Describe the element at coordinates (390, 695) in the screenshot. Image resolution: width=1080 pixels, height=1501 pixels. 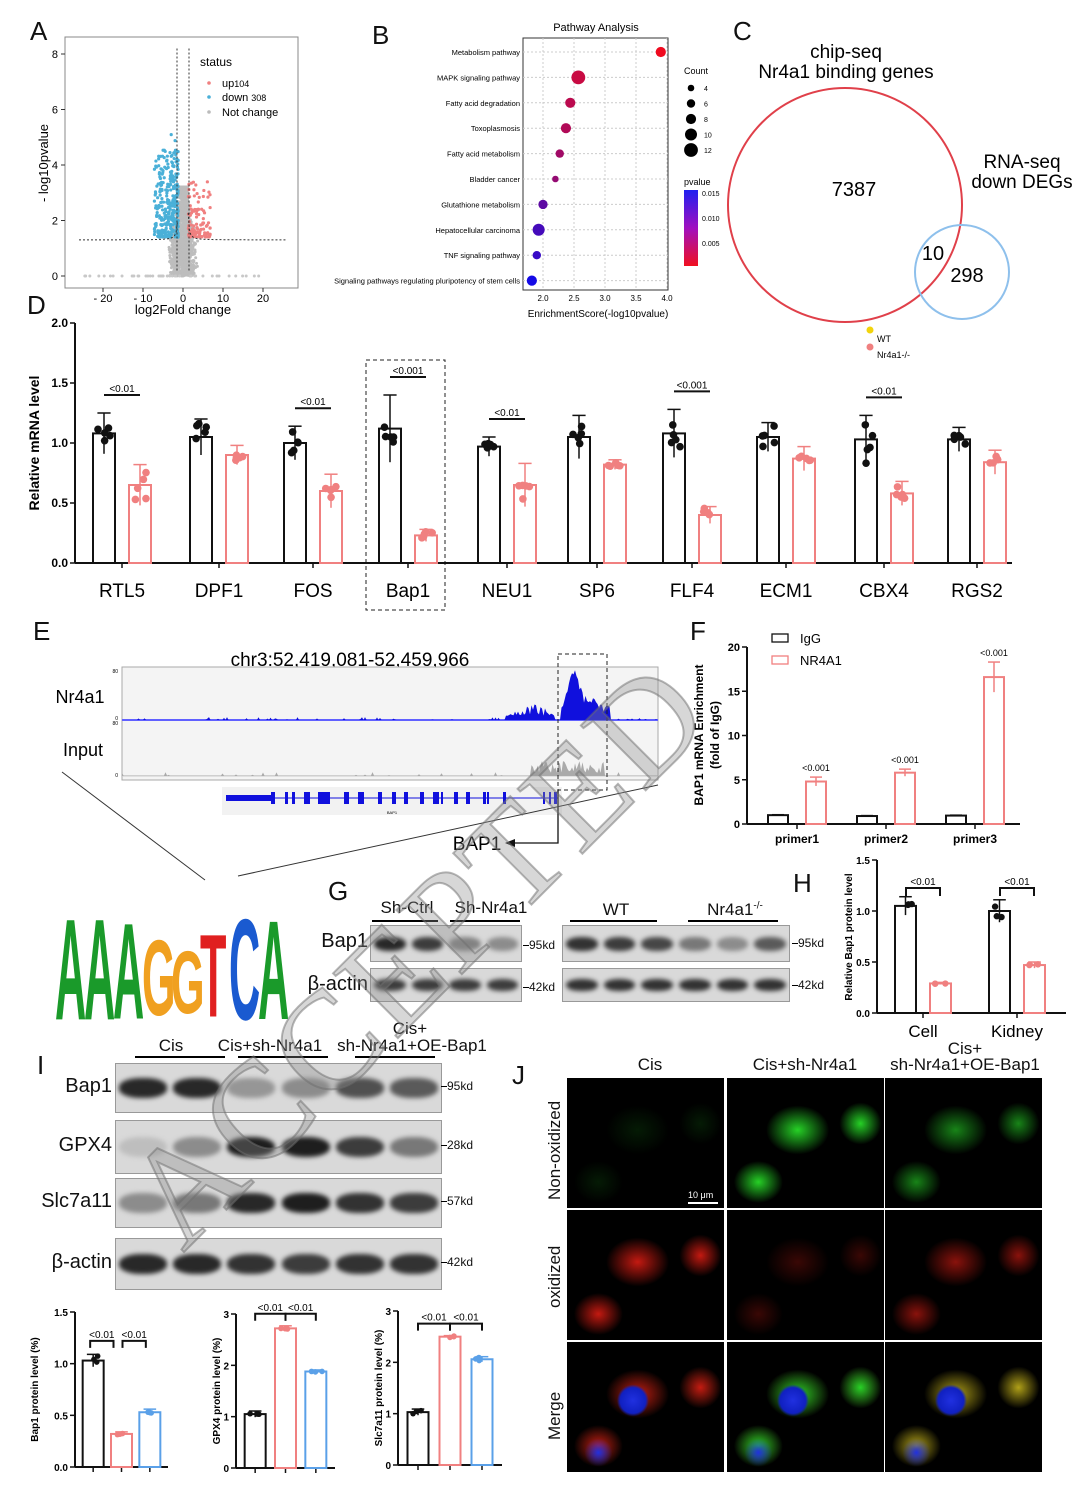
I see `nr4a1-signal` at that location.